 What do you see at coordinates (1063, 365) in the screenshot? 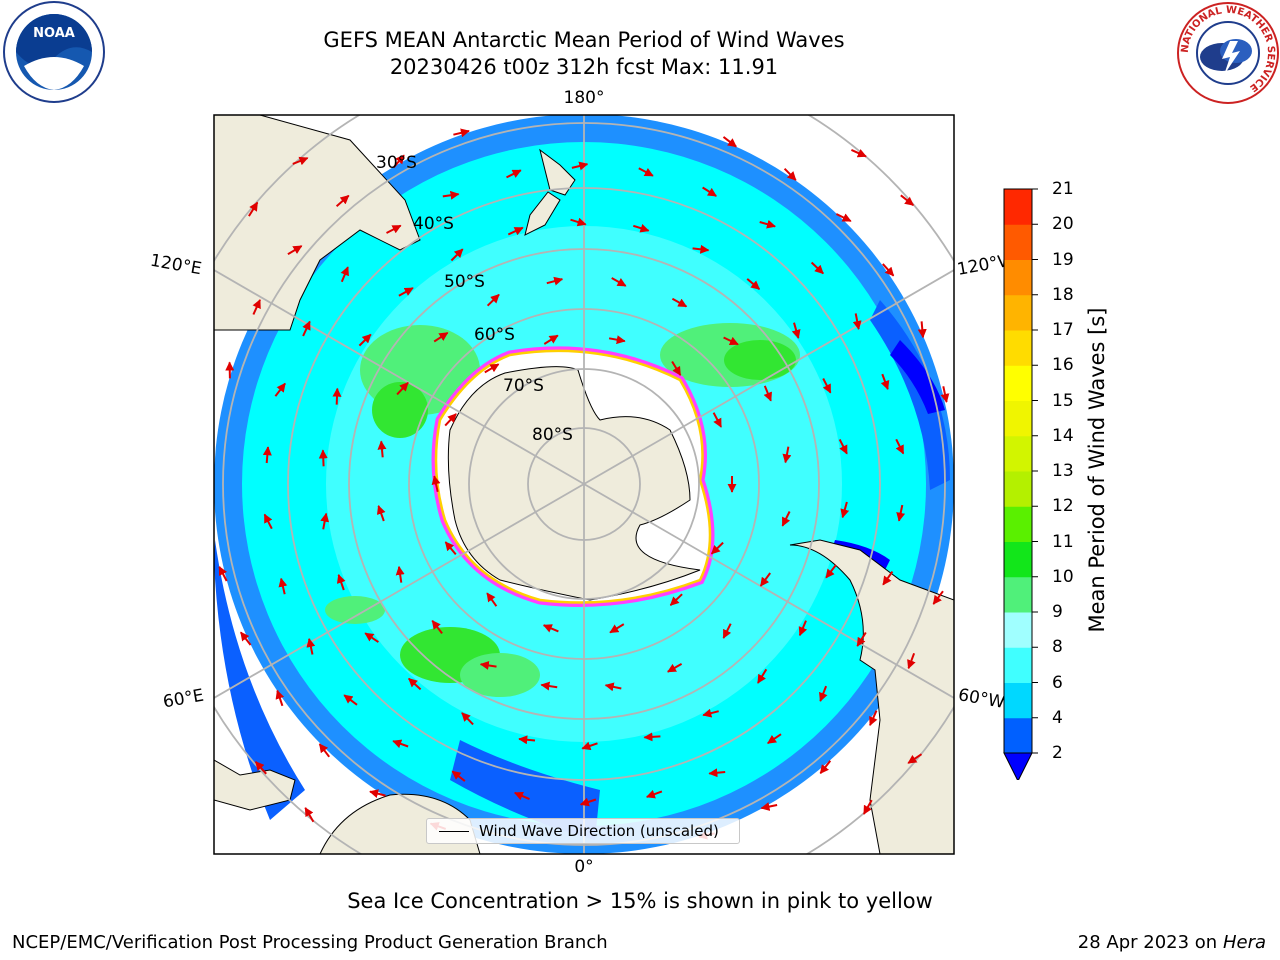
I see `colorbar-tick-label: 16` at bounding box center [1063, 365].